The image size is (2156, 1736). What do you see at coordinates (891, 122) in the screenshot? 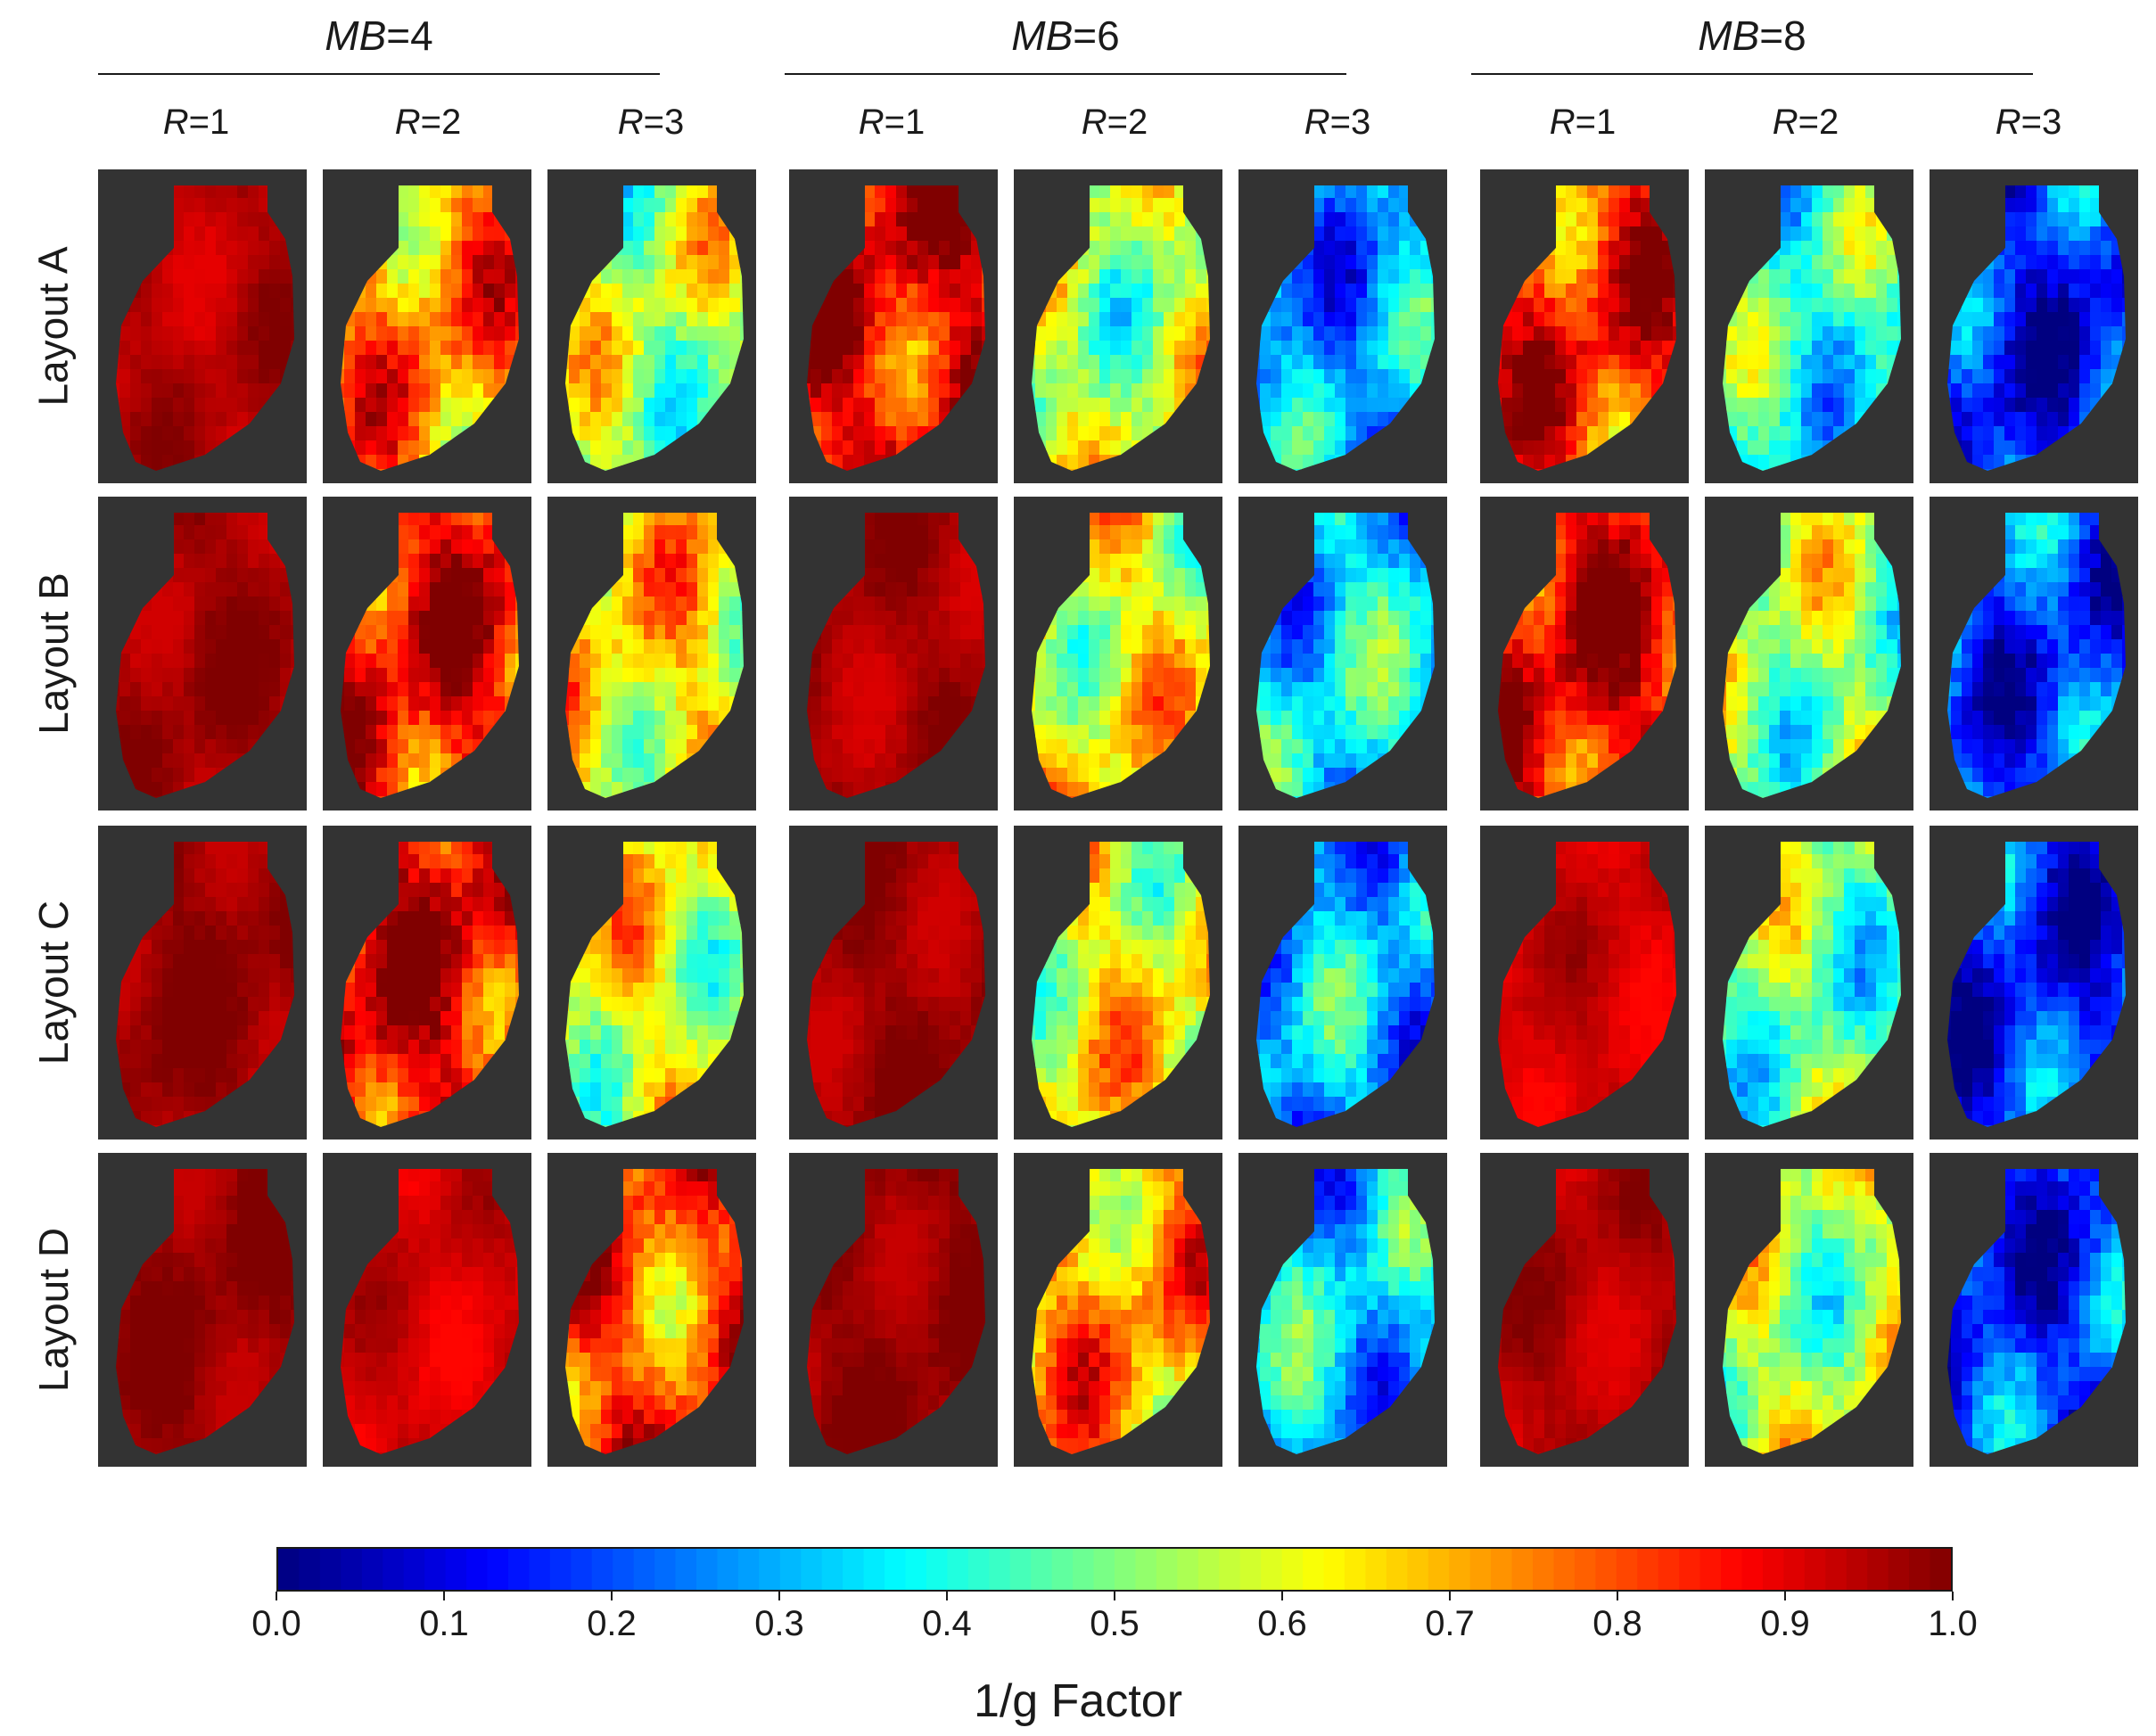
I see `r-label: R=1` at bounding box center [891, 122].